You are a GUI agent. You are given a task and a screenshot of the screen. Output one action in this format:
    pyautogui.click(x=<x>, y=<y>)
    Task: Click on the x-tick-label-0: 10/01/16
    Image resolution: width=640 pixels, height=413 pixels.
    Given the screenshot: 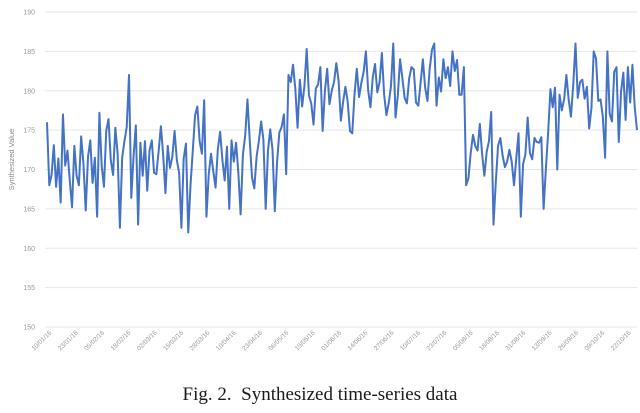 What is the action you would take?
    pyautogui.click(x=42, y=340)
    